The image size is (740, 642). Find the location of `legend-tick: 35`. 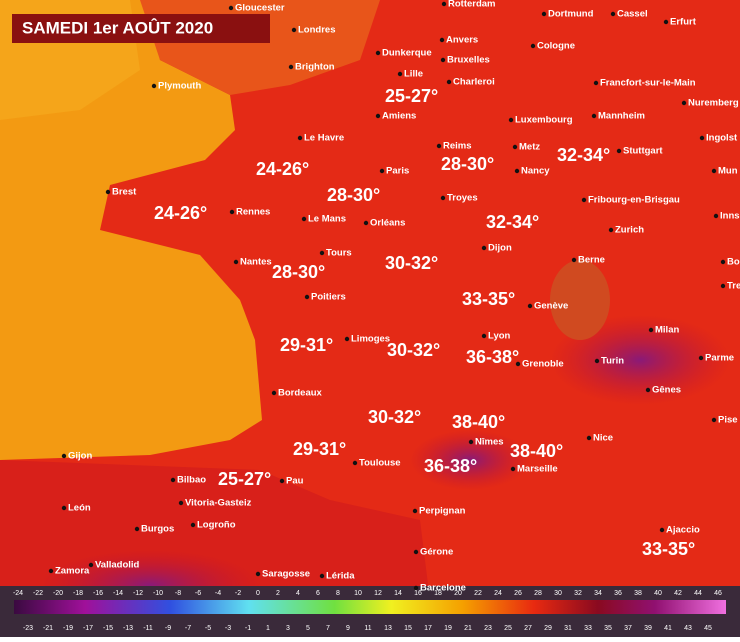

legend-tick: 35 is located at coordinates (608, 628).